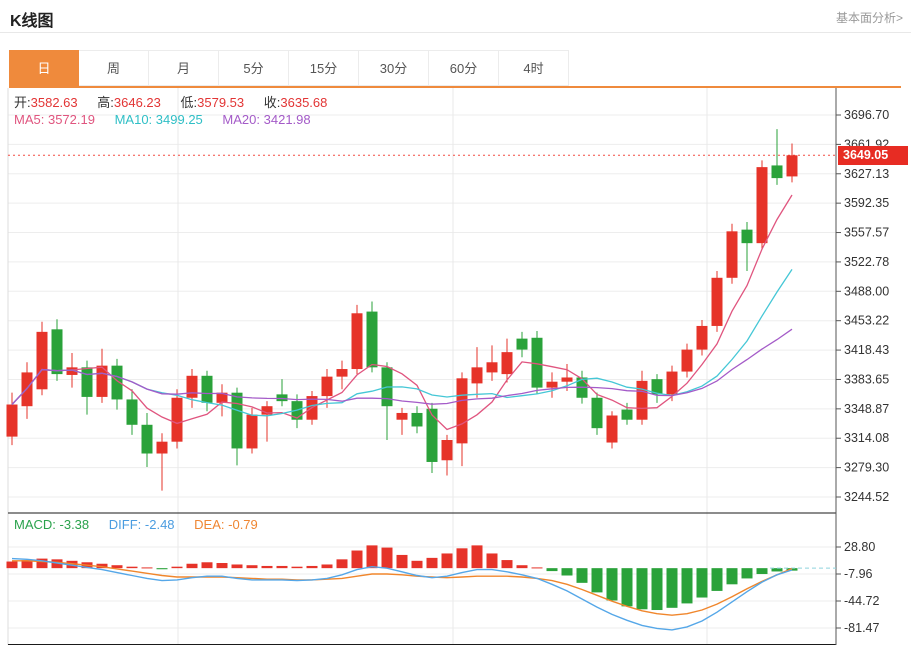 Image resolution: width=911 pixels, height=650 pixels. I want to click on diff-line, so click(402, 594).